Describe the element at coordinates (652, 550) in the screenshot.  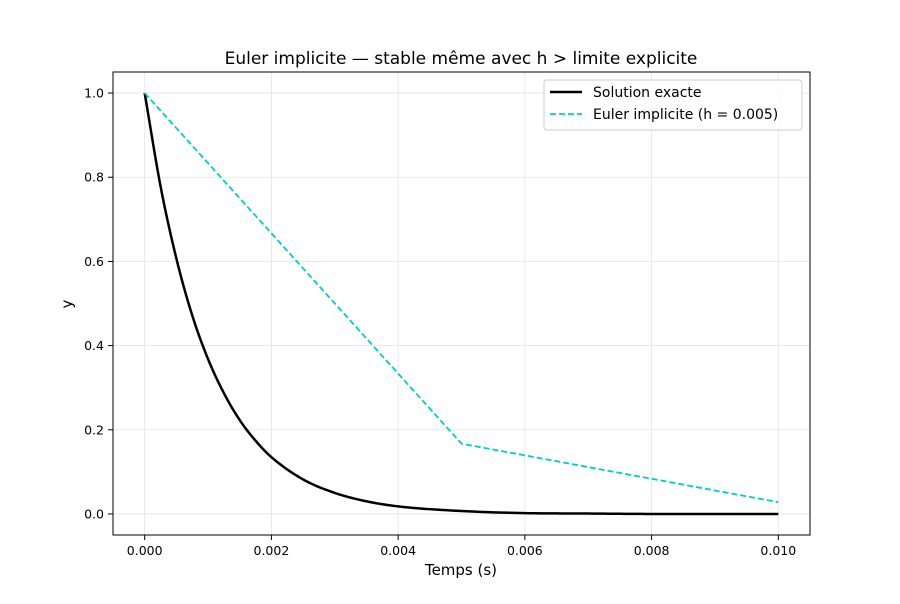
I see `x-tick-label: 0.008` at that location.